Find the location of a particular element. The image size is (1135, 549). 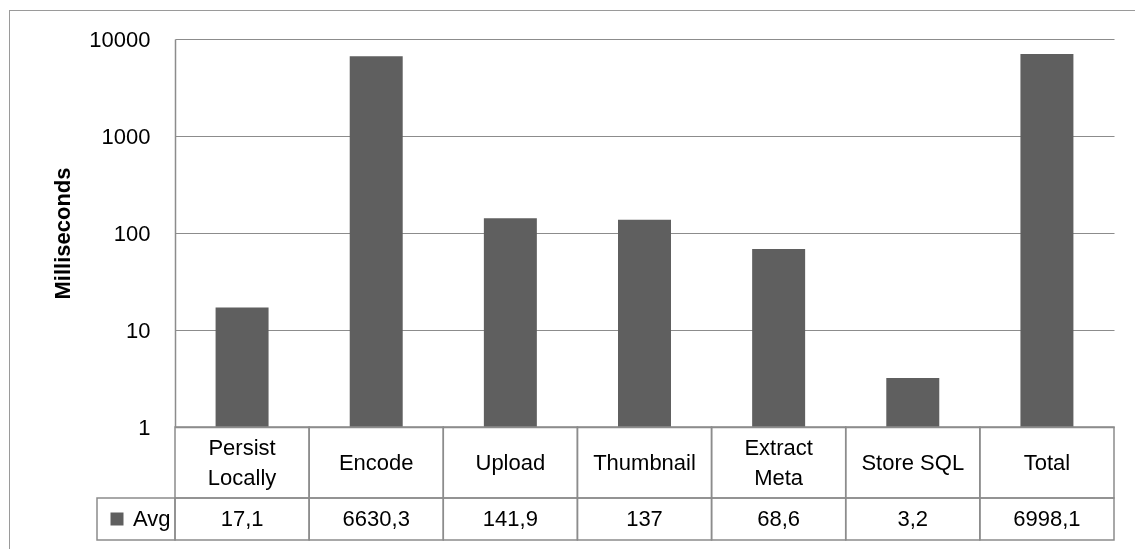

y-tick-label: 10000 is located at coordinates (120, 39).